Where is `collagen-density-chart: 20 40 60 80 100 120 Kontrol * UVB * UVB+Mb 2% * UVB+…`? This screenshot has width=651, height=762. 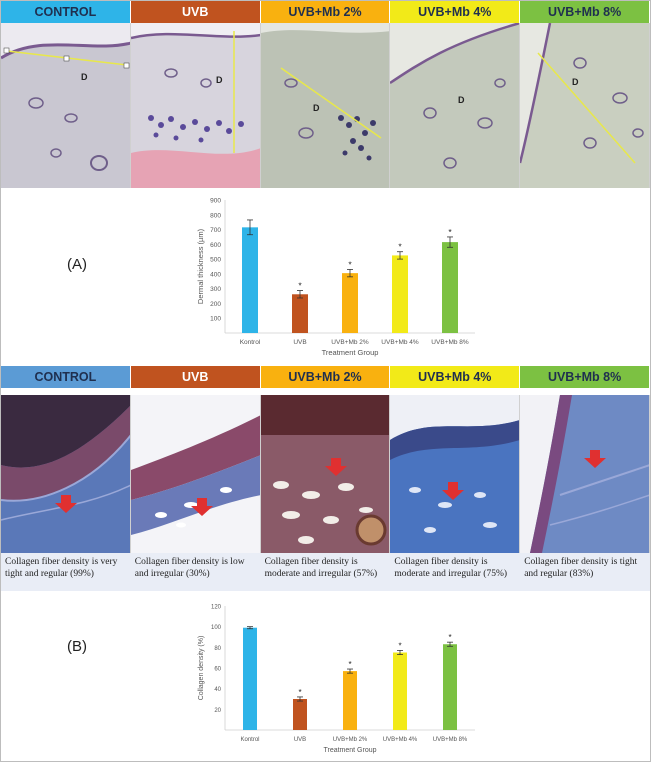
collagen-density-chart: 20 40 60 80 100 120 Kontrol * UVB * UVB+Mb 2% * UVB+… is located at coordinates (336, 679).